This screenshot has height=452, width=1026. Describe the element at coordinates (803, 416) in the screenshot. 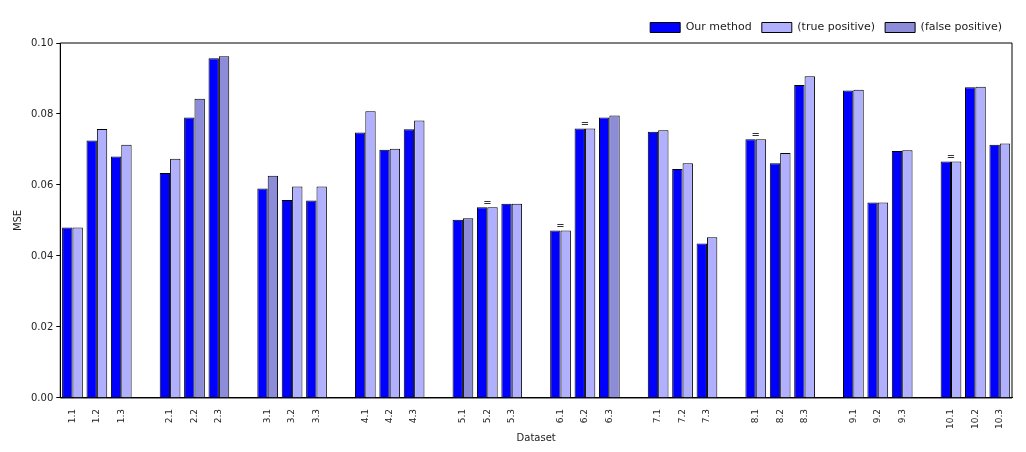

I see `x-tick-label: 8.3` at that location.